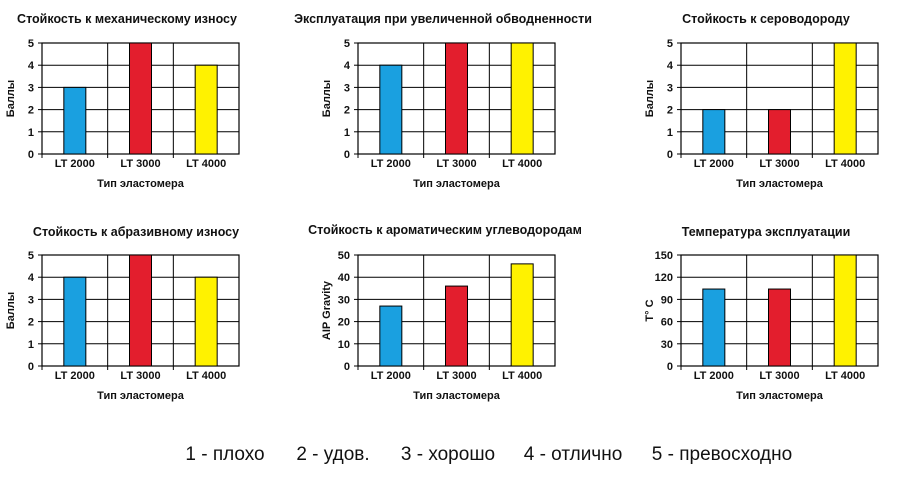  Describe the element at coordinates (31, 256) in the screenshot. I see `chart-4-ytick-label: 5` at that location.